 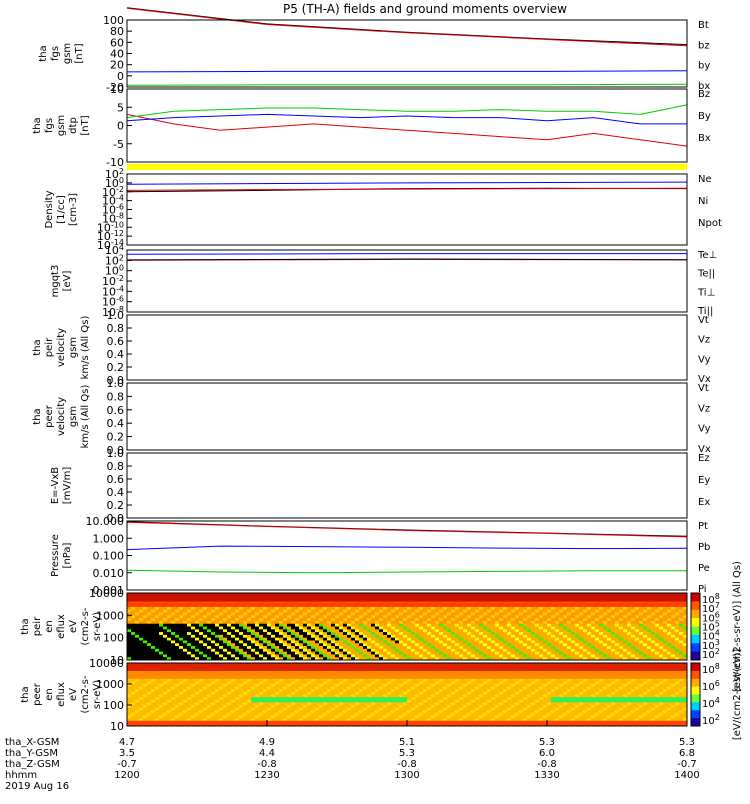 What do you see at coordinates (116, 479) in the screenshot?
I see `ytick-label: 0.6` at bounding box center [116, 479].